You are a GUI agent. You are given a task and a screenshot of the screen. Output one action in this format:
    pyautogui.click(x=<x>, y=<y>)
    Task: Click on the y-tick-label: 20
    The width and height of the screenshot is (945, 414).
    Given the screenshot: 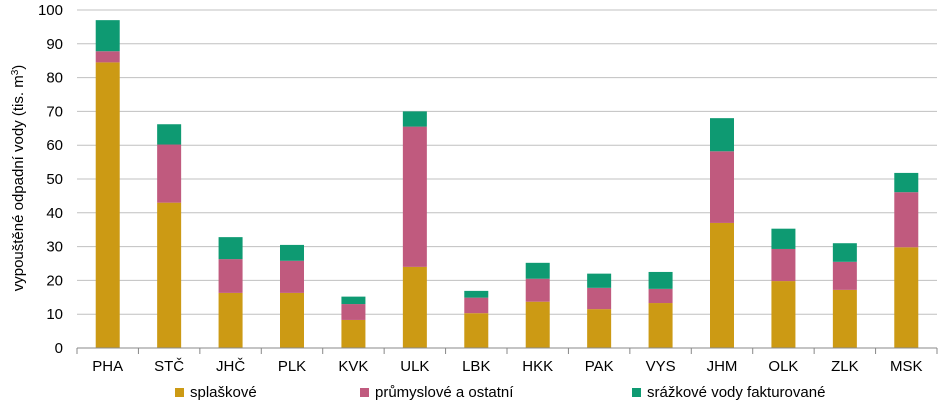 What is the action you would take?
    pyautogui.click(x=54, y=280)
    